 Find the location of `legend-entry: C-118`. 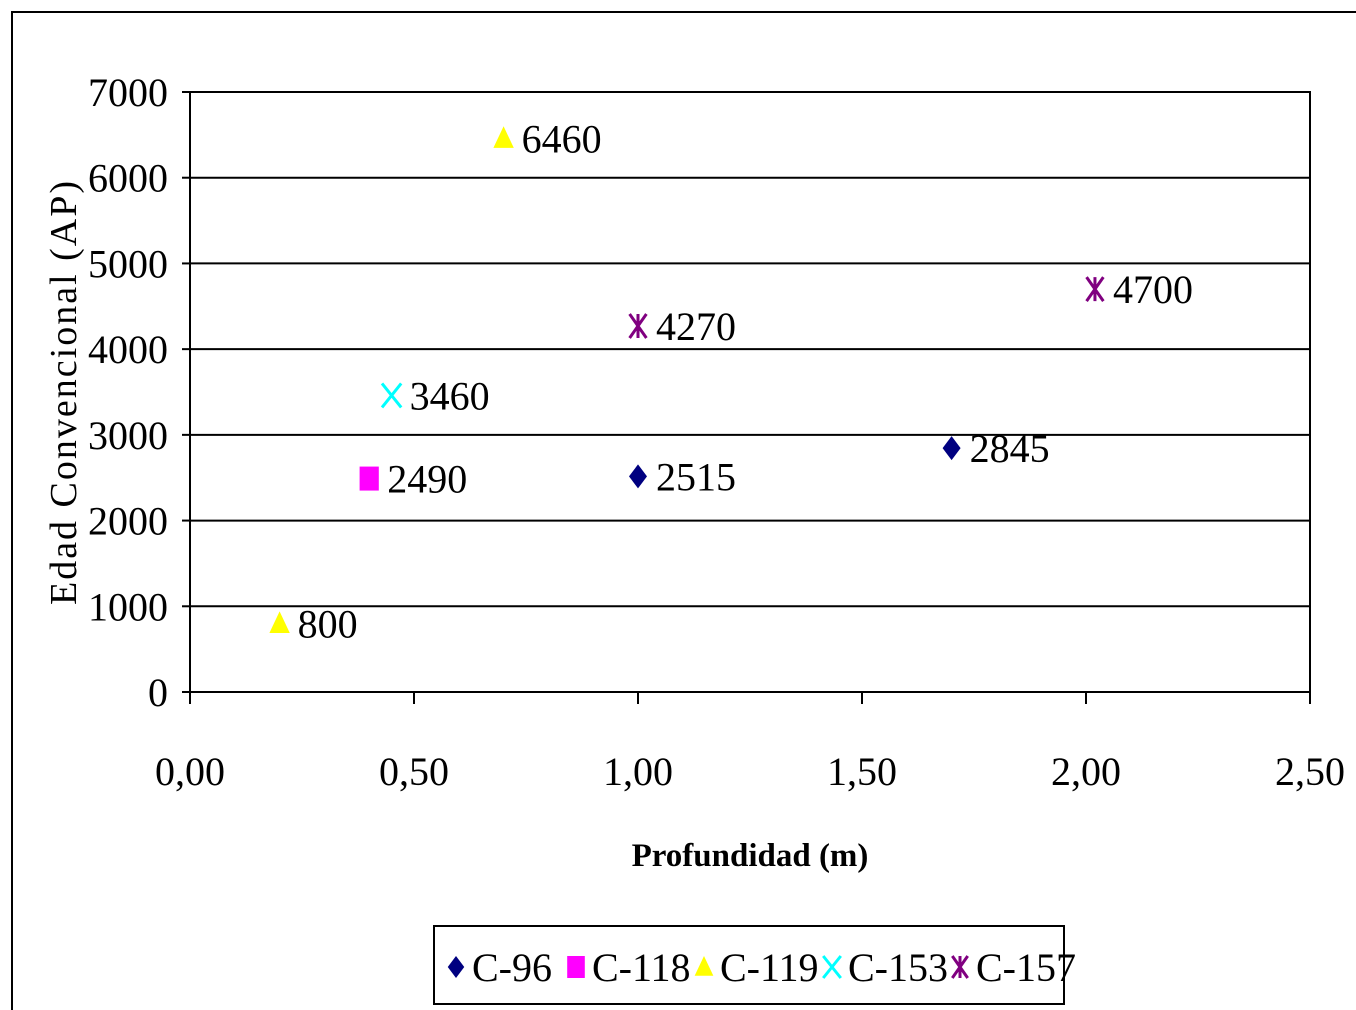

legend-entry: C-118 is located at coordinates (629, 967).